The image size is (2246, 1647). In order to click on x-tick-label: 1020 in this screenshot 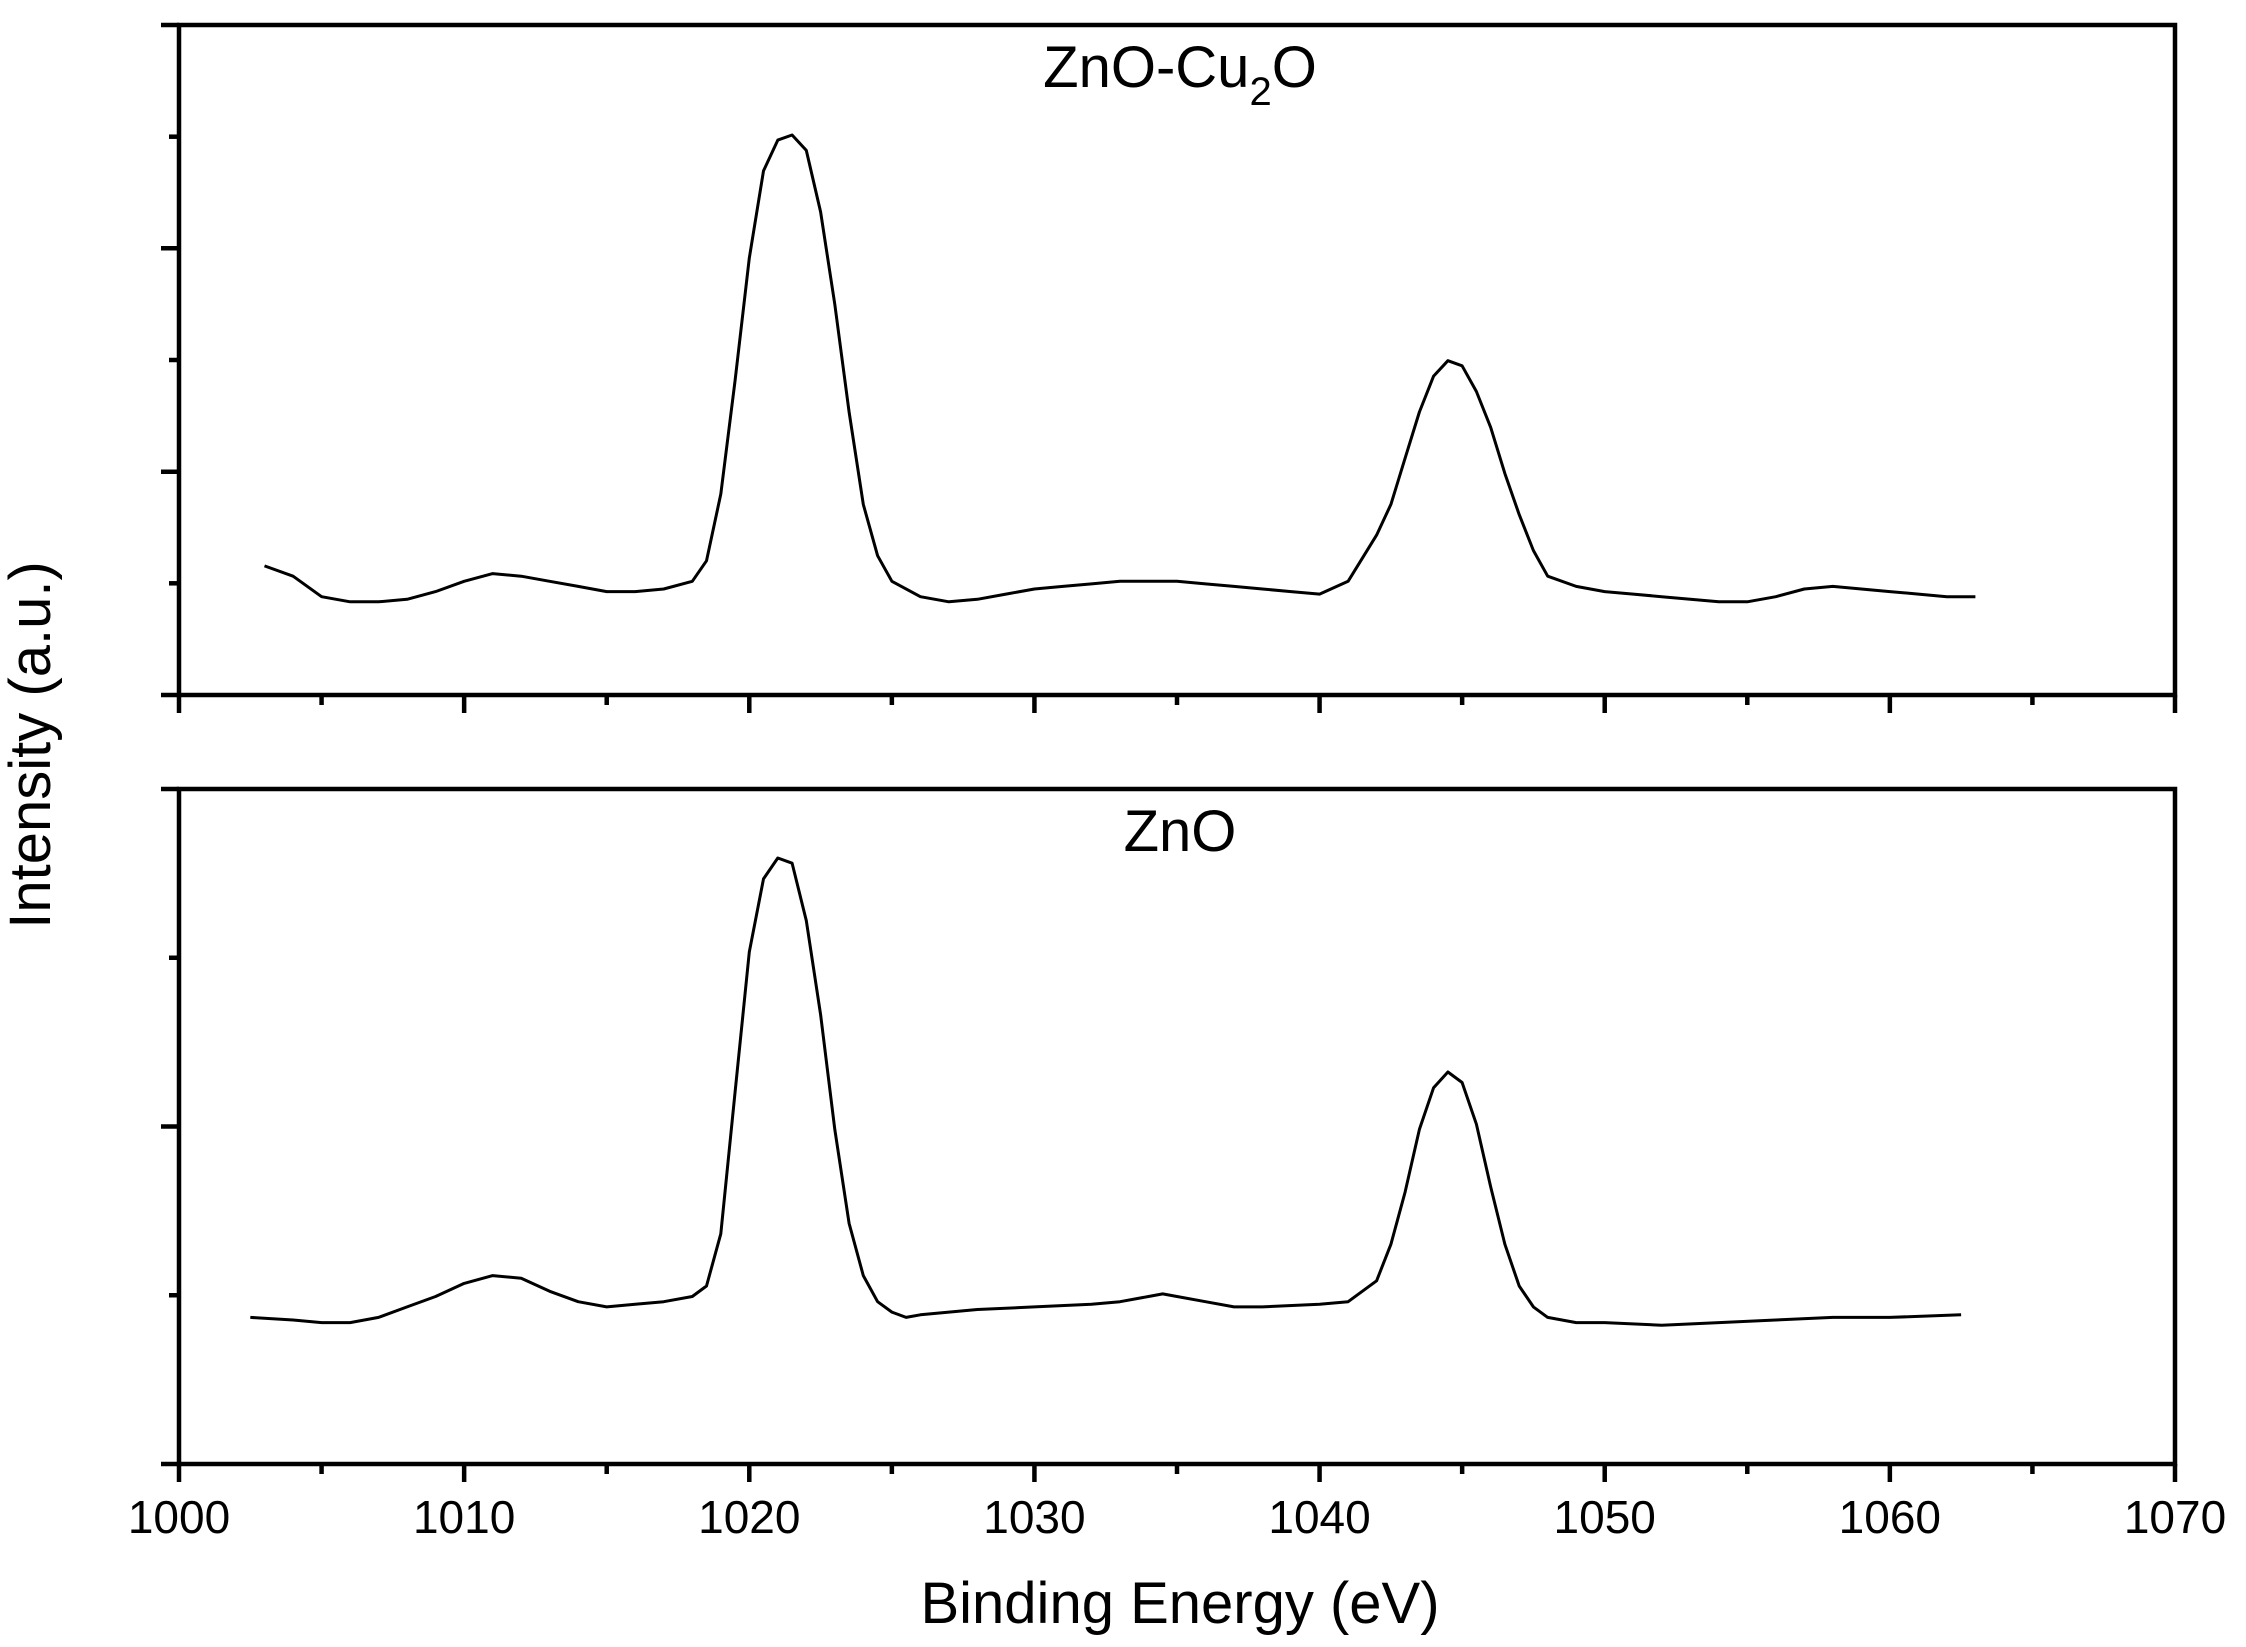, I will do `click(749, 1517)`.